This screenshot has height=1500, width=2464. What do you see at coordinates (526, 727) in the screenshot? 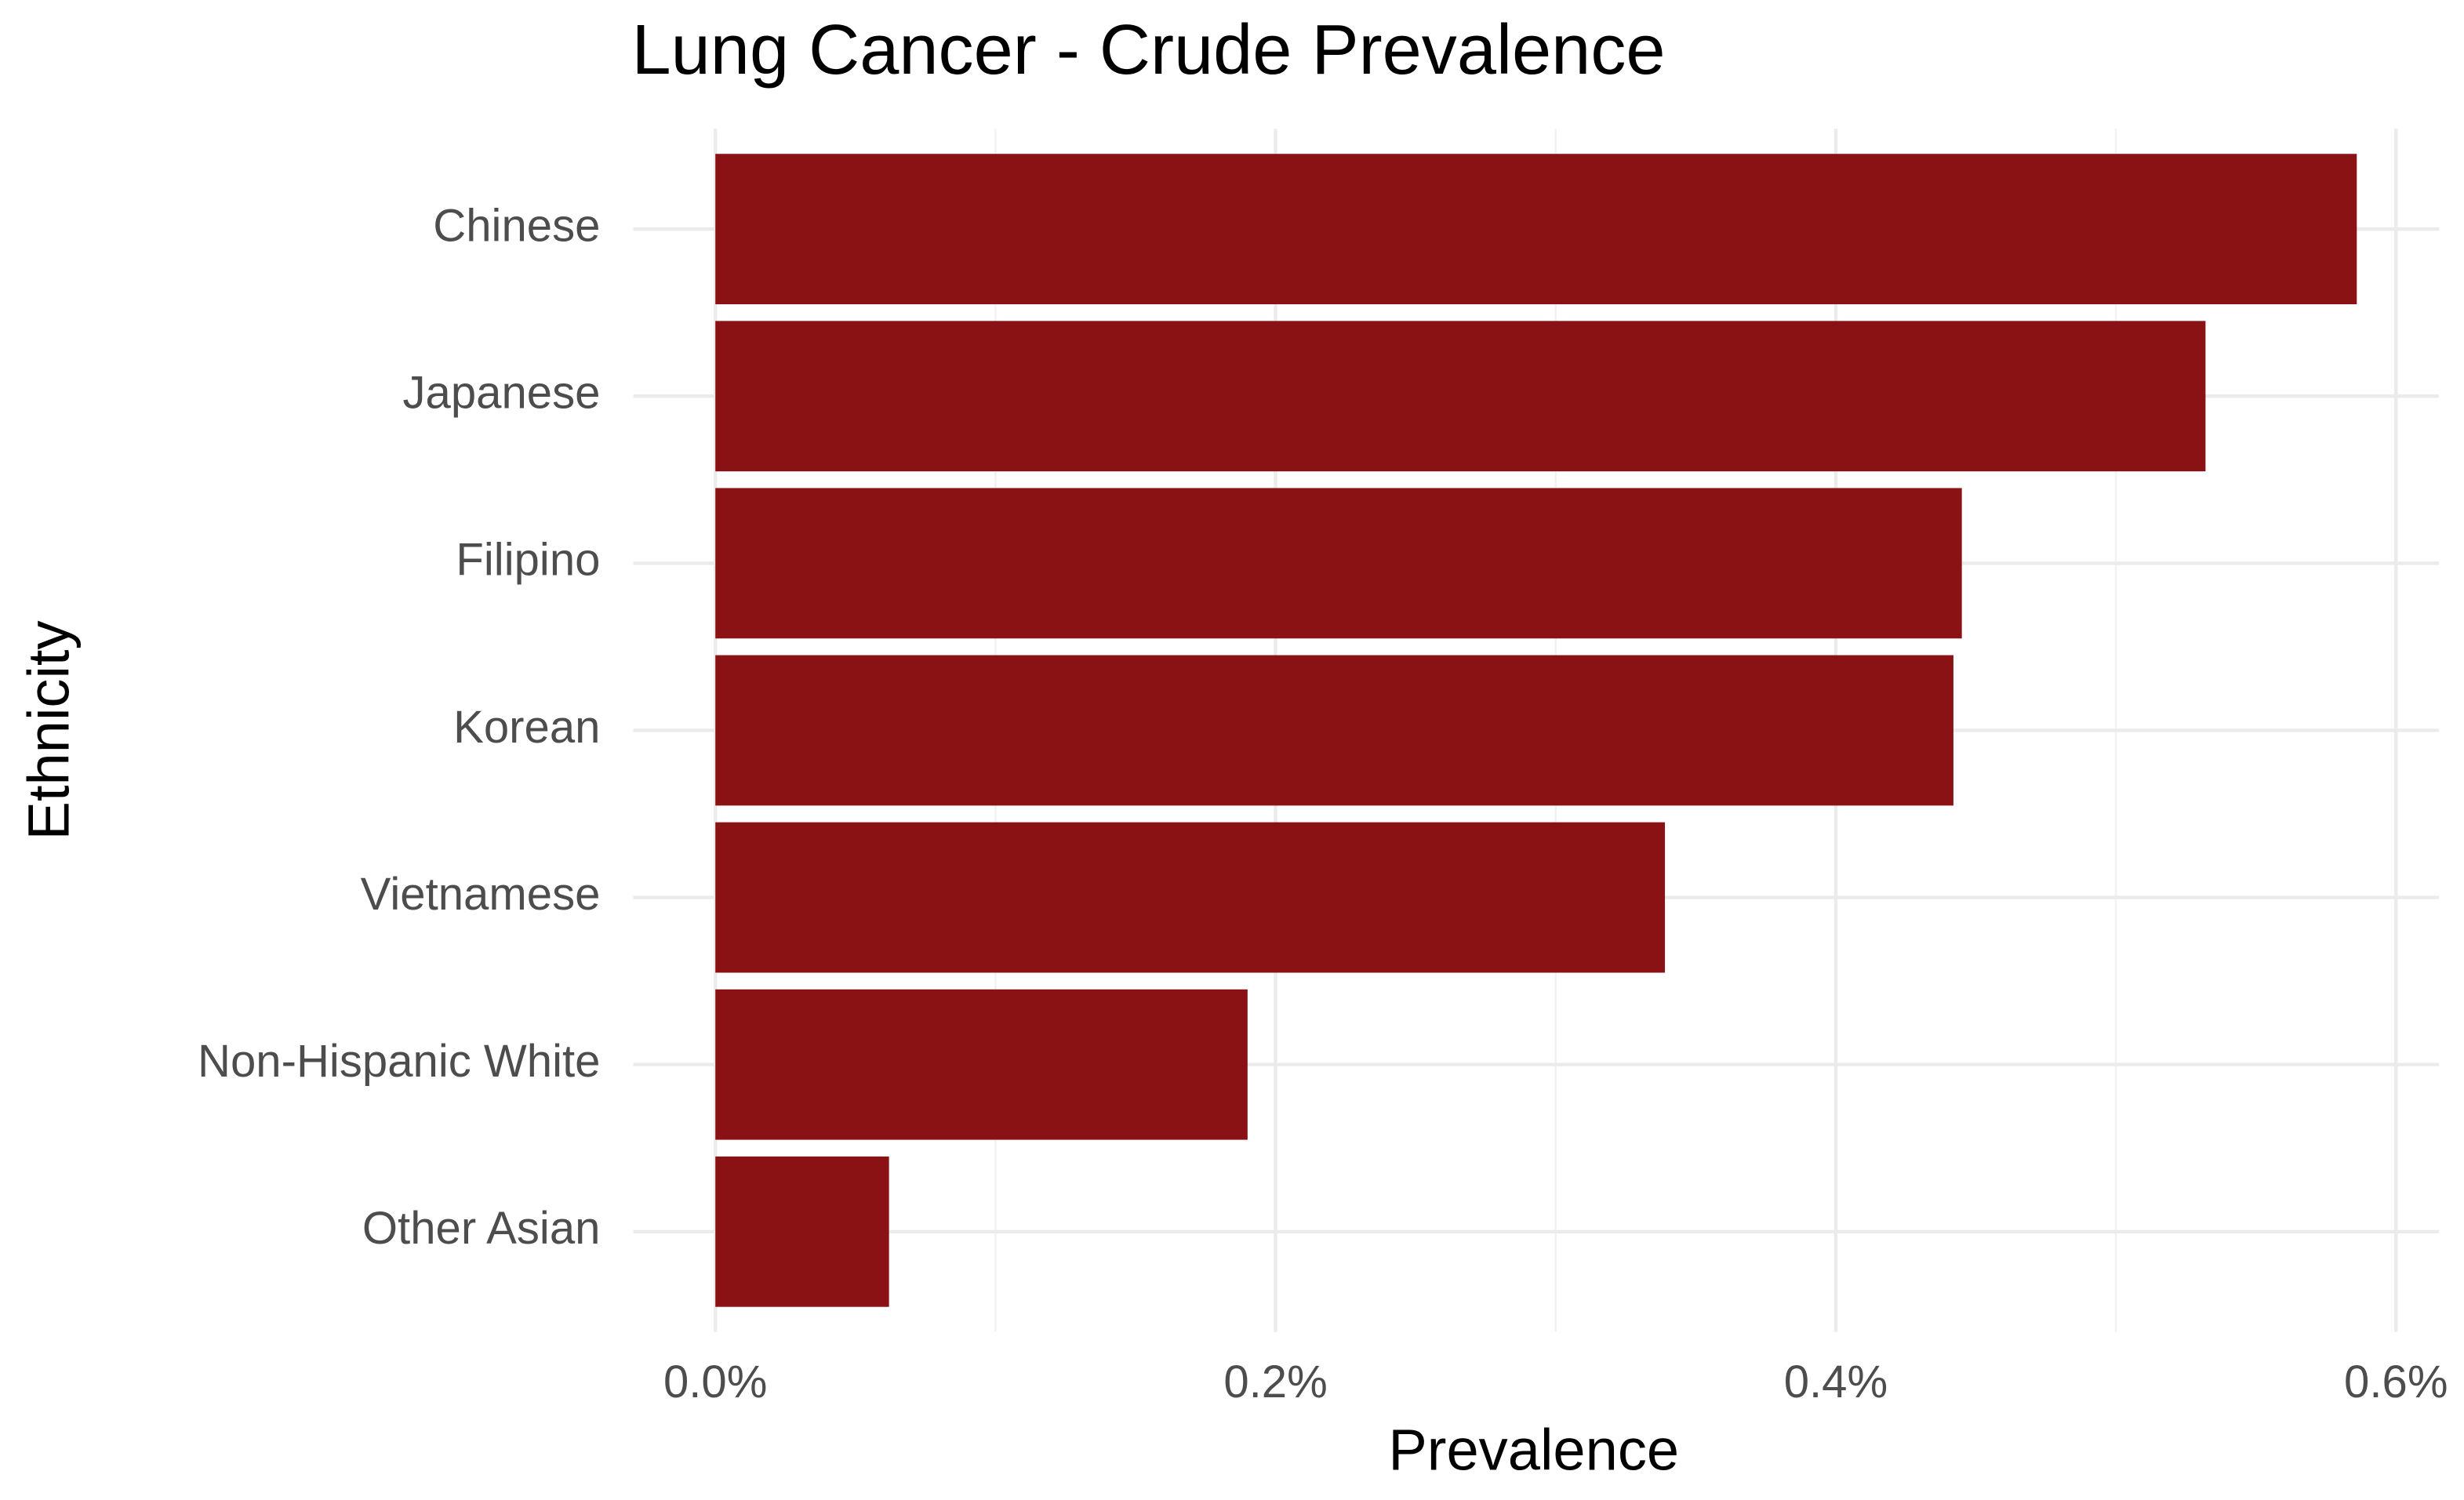
I see `y-tick-label: Korean` at bounding box center [526, 727].